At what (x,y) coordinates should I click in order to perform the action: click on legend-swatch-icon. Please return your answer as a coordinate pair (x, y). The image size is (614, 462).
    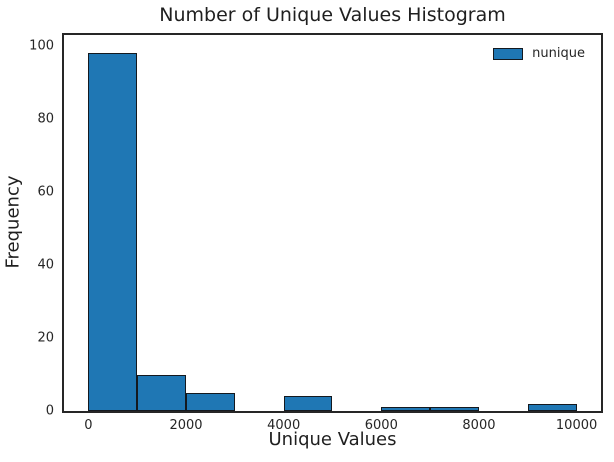
    Looking at the image, I should click on (508, 53).